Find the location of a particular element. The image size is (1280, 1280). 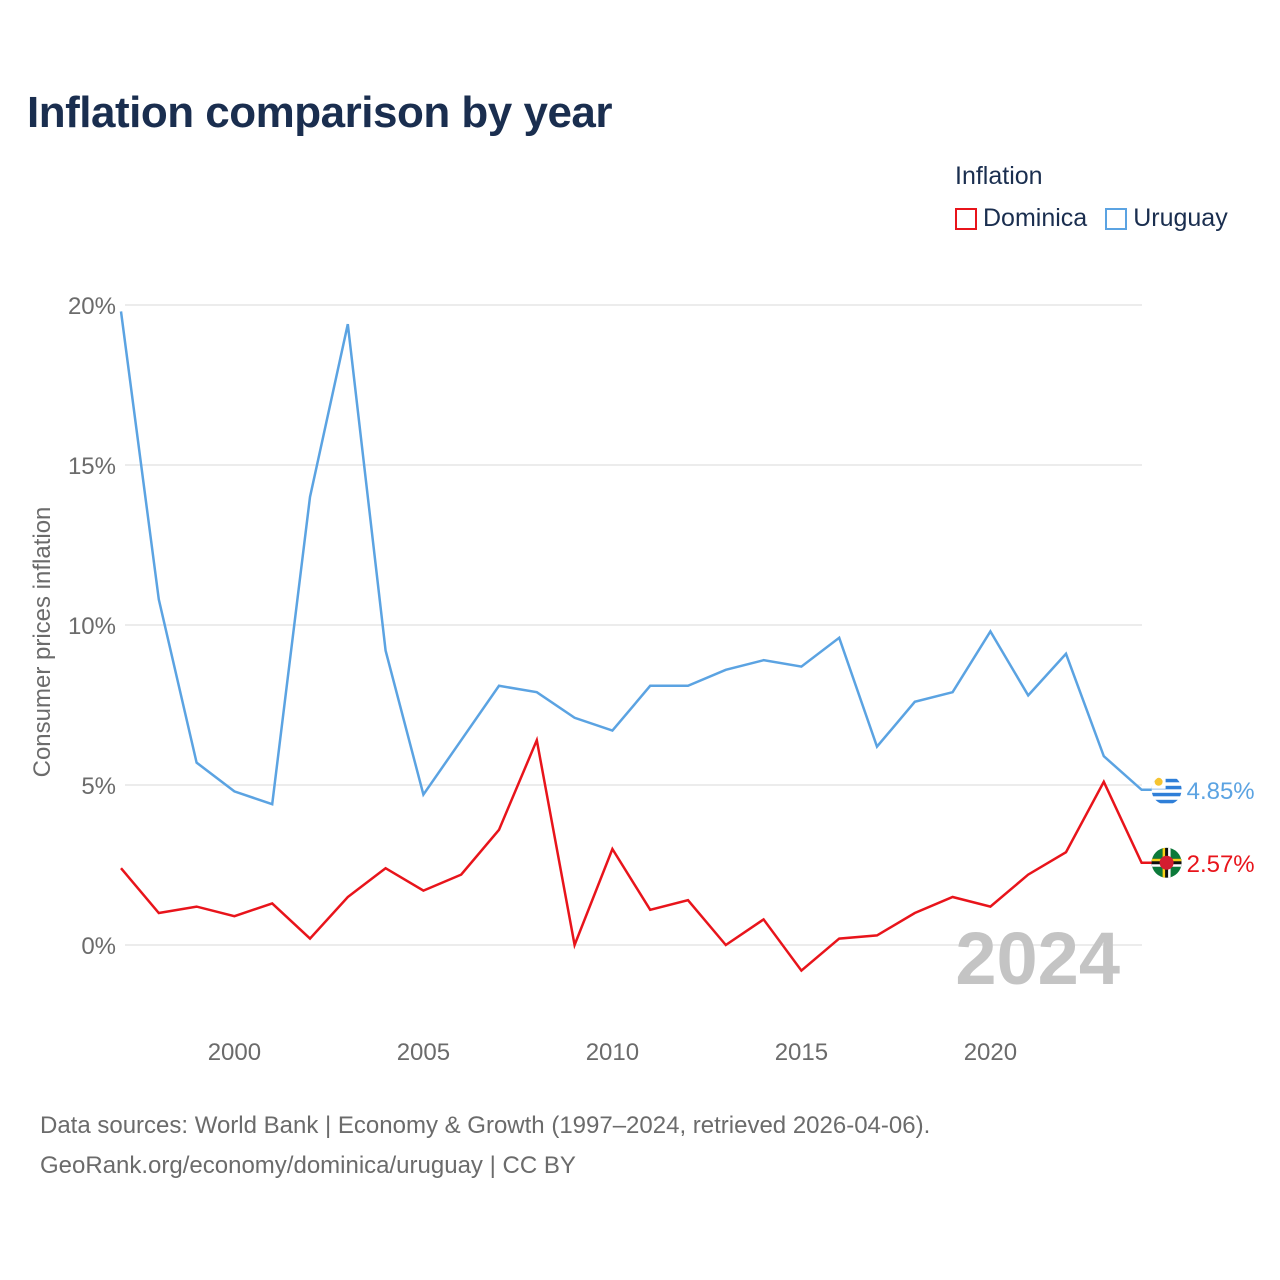

uruguay-flag-icon is located at coordinates (1166, 789).